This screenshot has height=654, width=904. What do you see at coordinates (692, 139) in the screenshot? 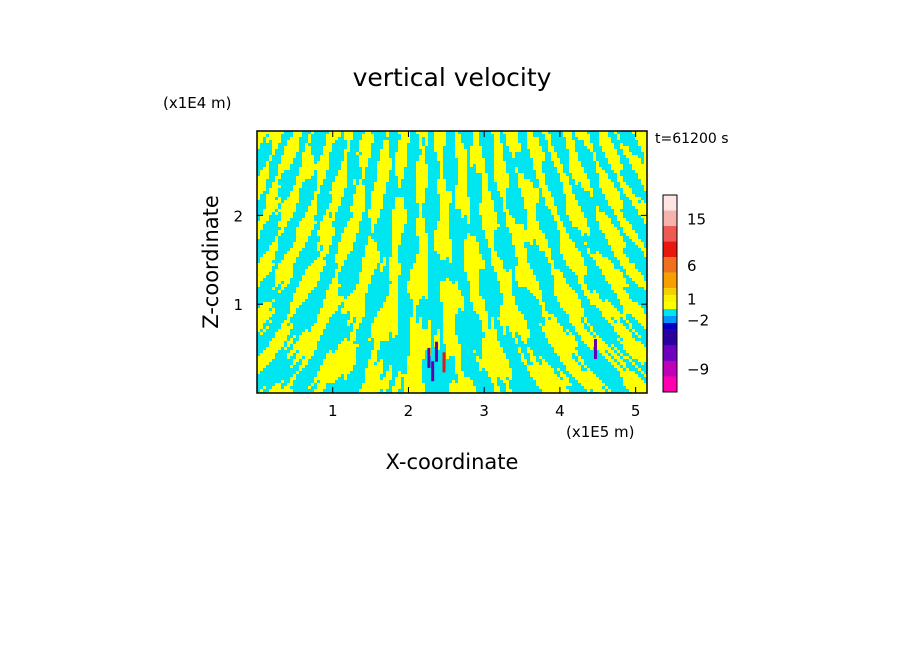
I see `time-label: t=61200 s` at bounding box center [692, 139].